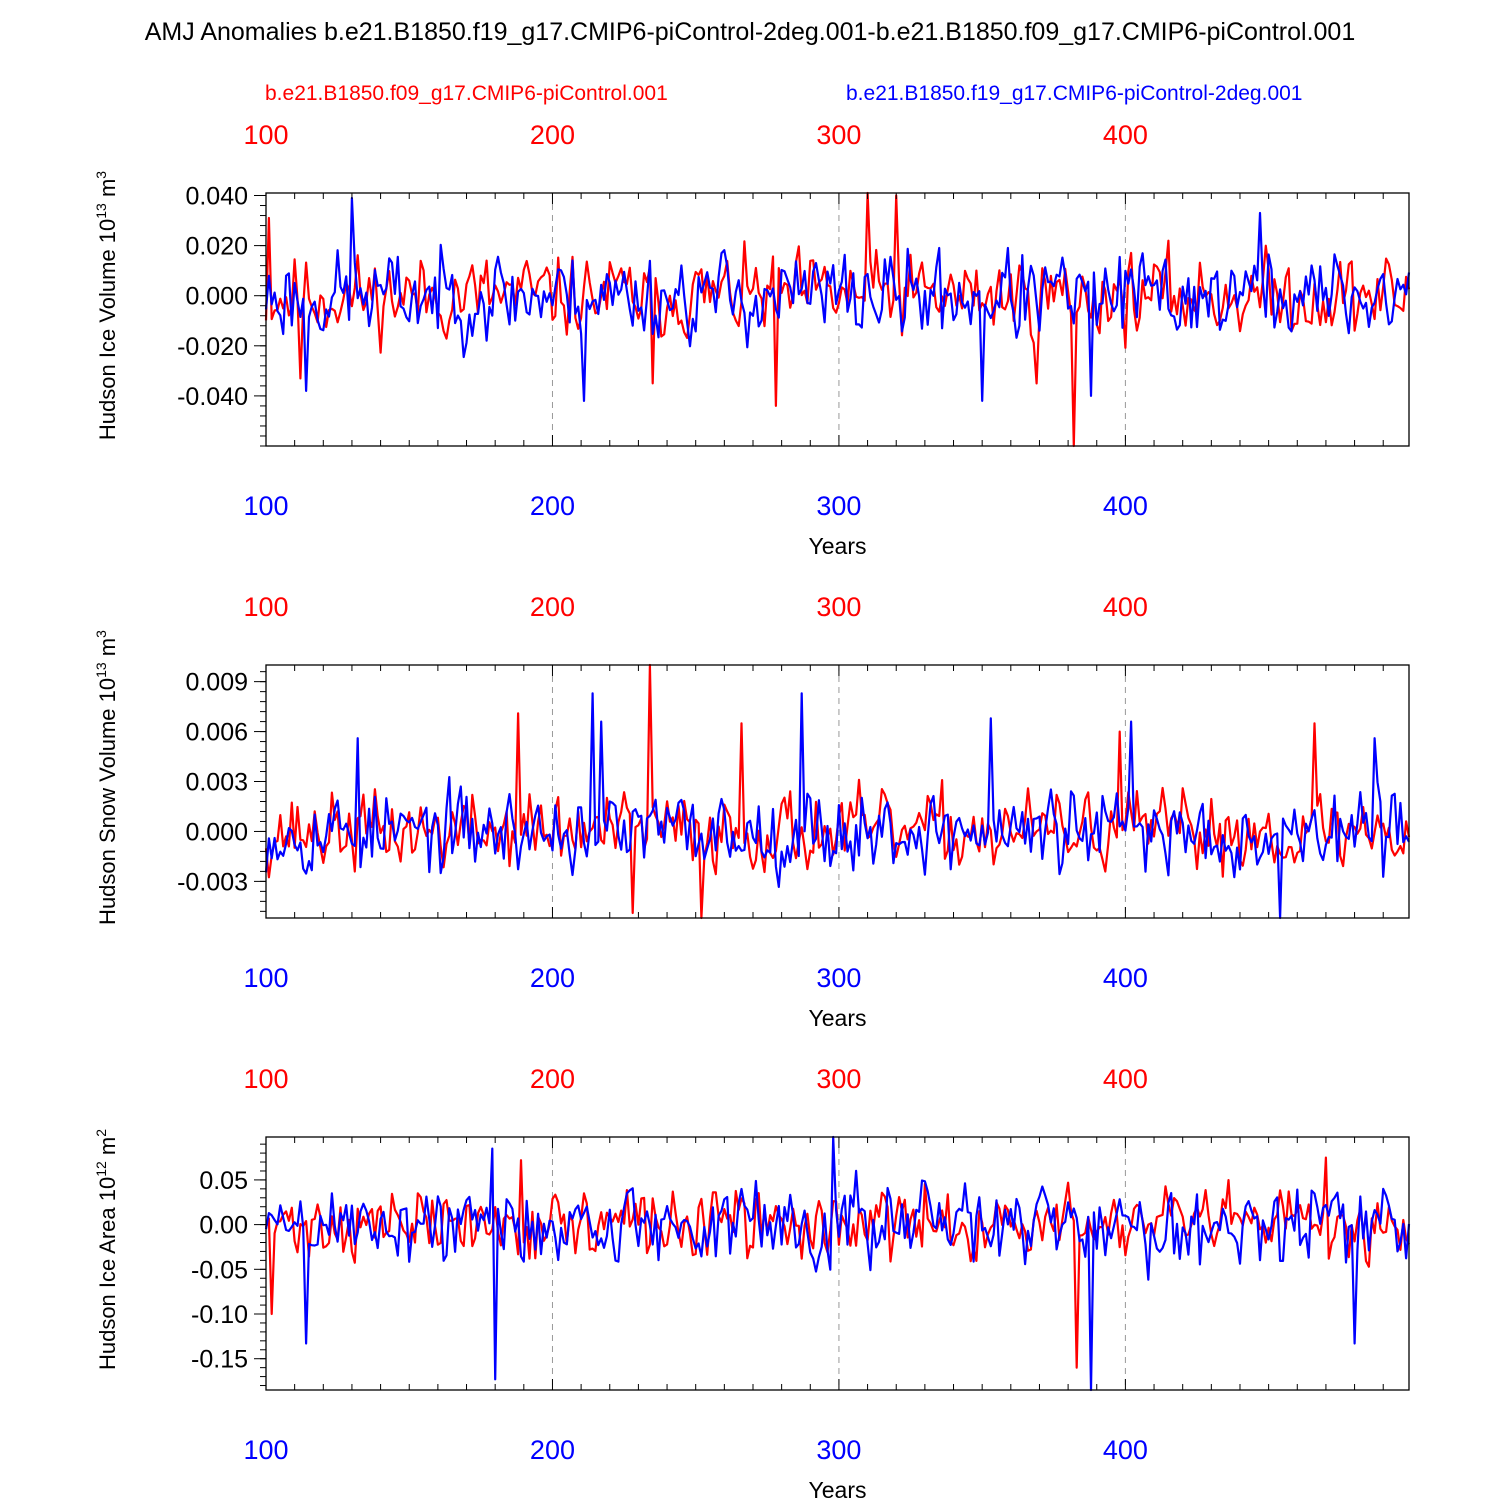  Describe the element at coordinates (106, 777) in the screenshot. I see `y-axis-label: Hudson Snow Volume 1013 m3` at that location.